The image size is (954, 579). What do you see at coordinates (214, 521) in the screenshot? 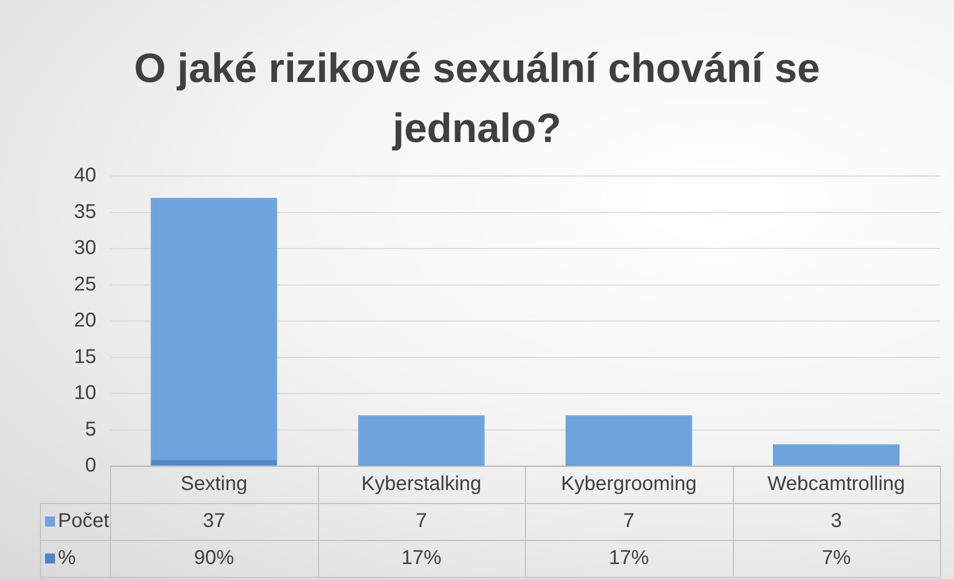
I see `data-label: 37` at bounding box center [214, 521].